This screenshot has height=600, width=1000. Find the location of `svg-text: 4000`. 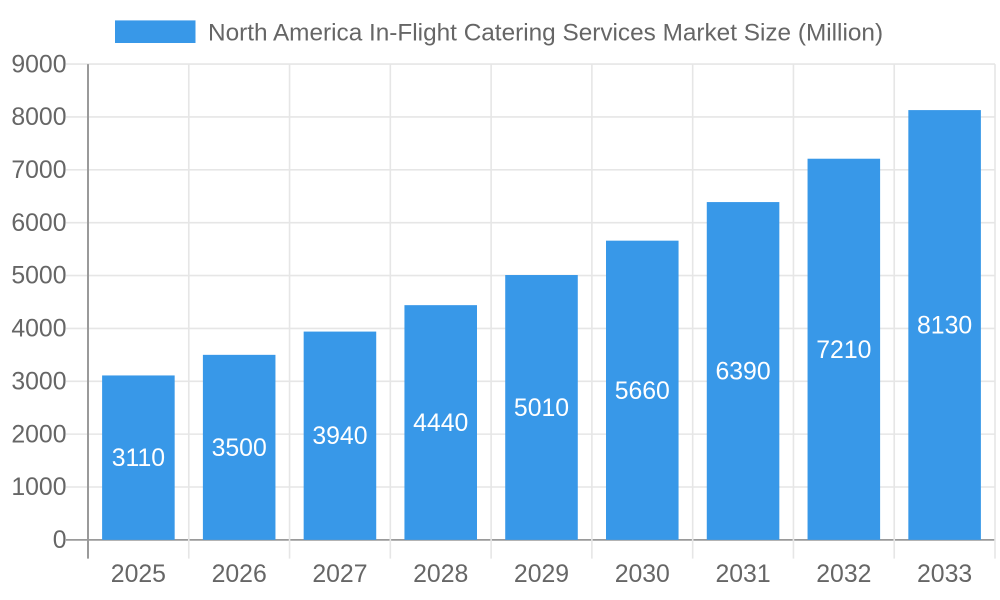

svg-text: 4000 is located at coordinates (38, 329).